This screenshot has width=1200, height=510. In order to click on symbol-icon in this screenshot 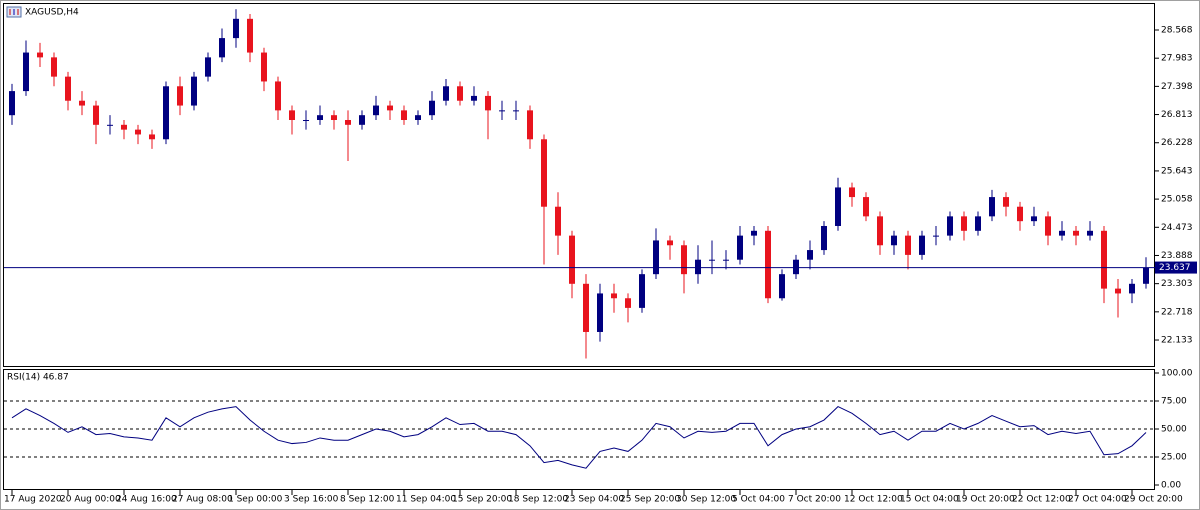, I will do `click(14, 12)`.